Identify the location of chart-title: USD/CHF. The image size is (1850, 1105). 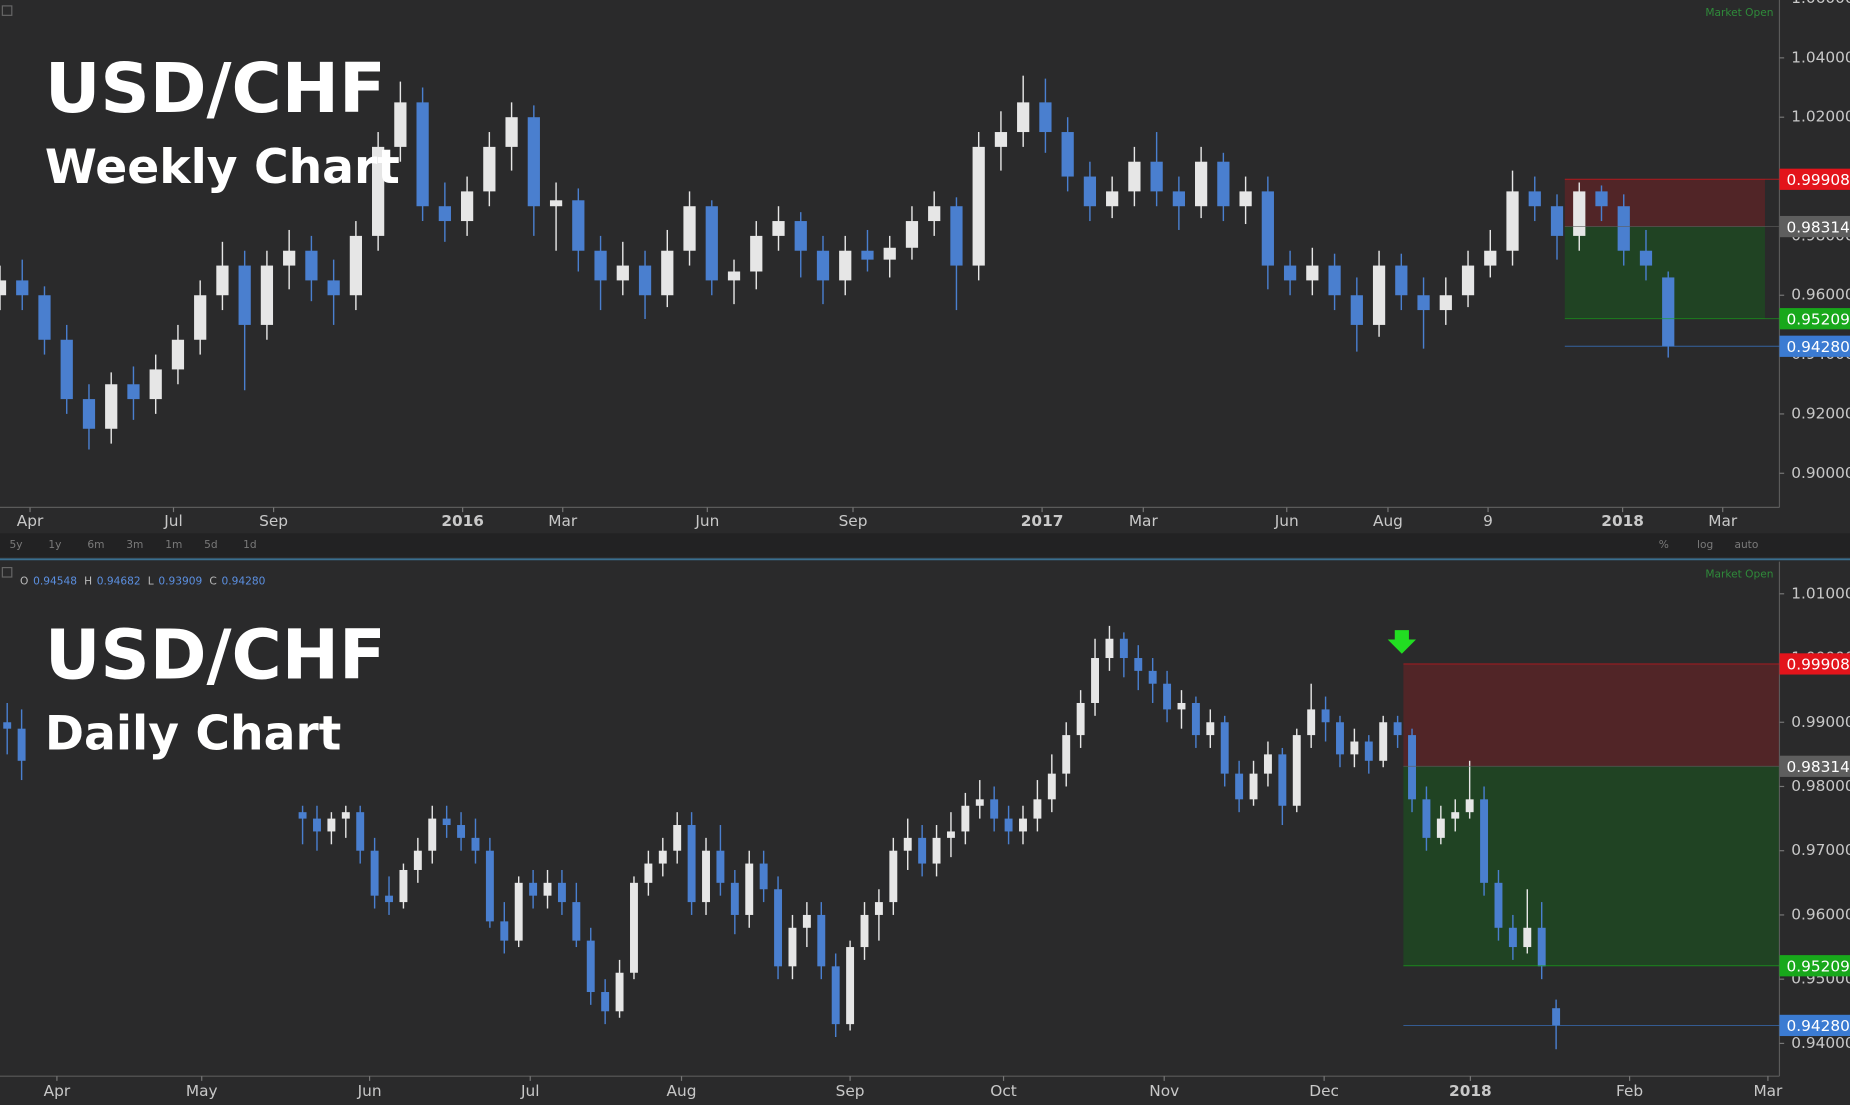
(215, 89).